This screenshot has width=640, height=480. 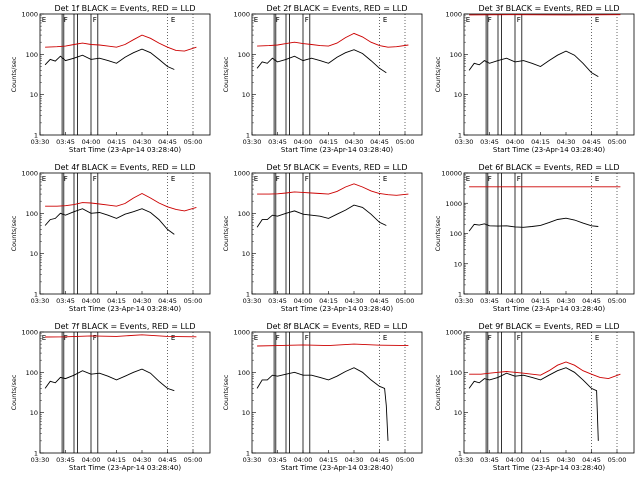 What do you see at coordinates (336, 8) in the screenshot?
I see `chart-title: Det 2f BLACK = Events, RED = LLD` at bounding box center [336, 8].